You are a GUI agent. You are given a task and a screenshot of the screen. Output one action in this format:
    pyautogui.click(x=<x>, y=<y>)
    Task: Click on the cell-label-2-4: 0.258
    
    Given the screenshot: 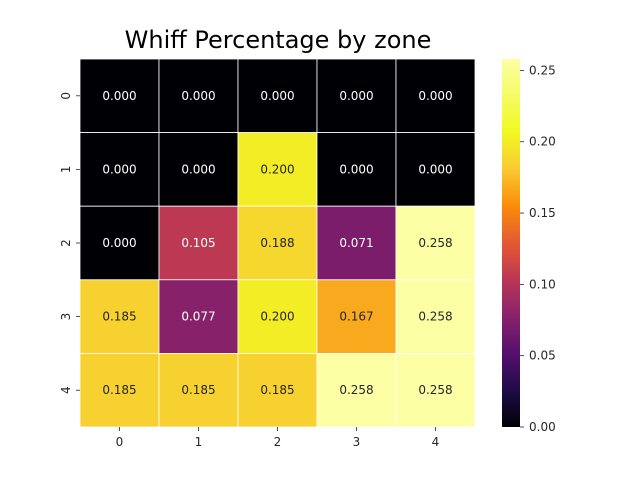 What is the action you would take?
    pyautogui.click(x=435, y=243)
    